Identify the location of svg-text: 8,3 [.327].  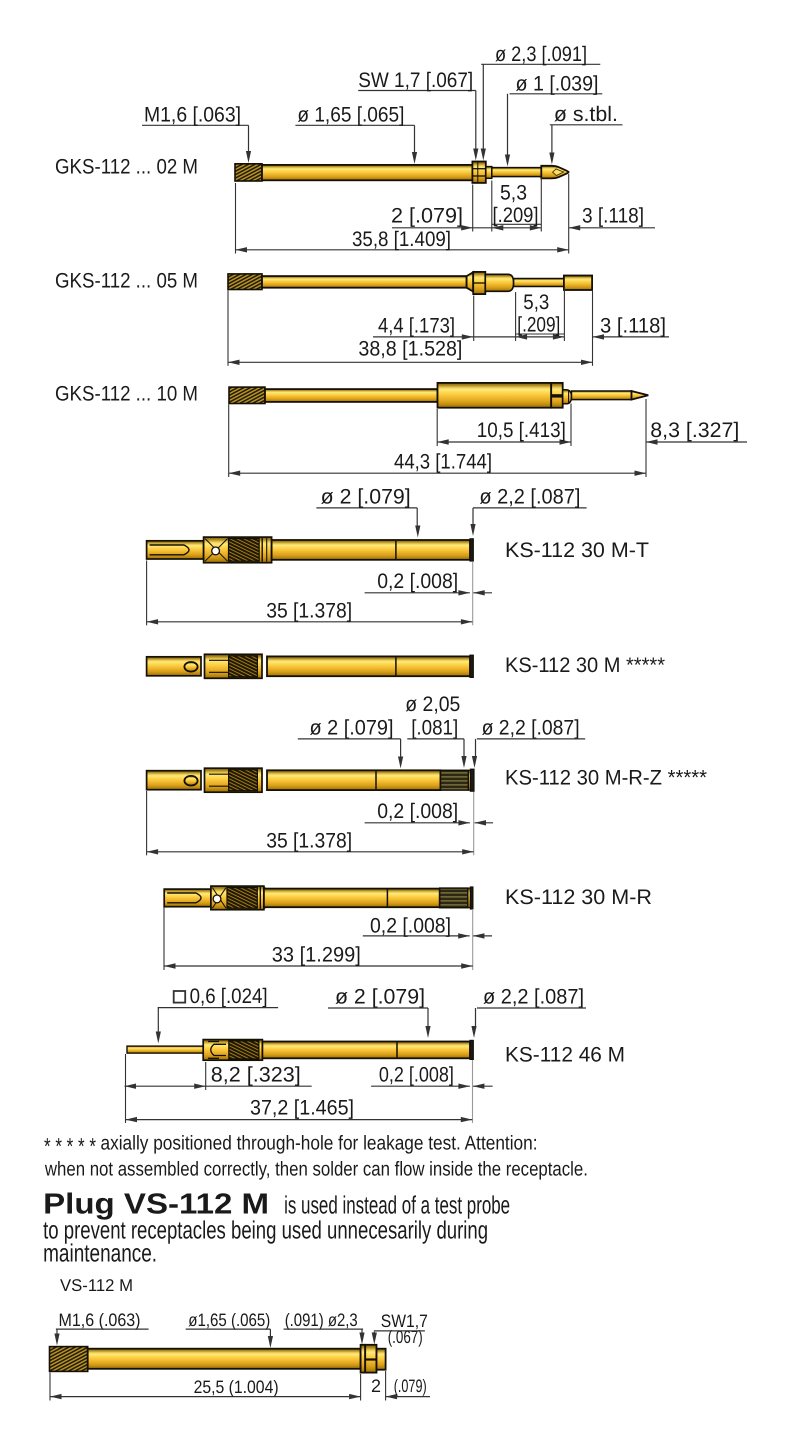
(694, 430).